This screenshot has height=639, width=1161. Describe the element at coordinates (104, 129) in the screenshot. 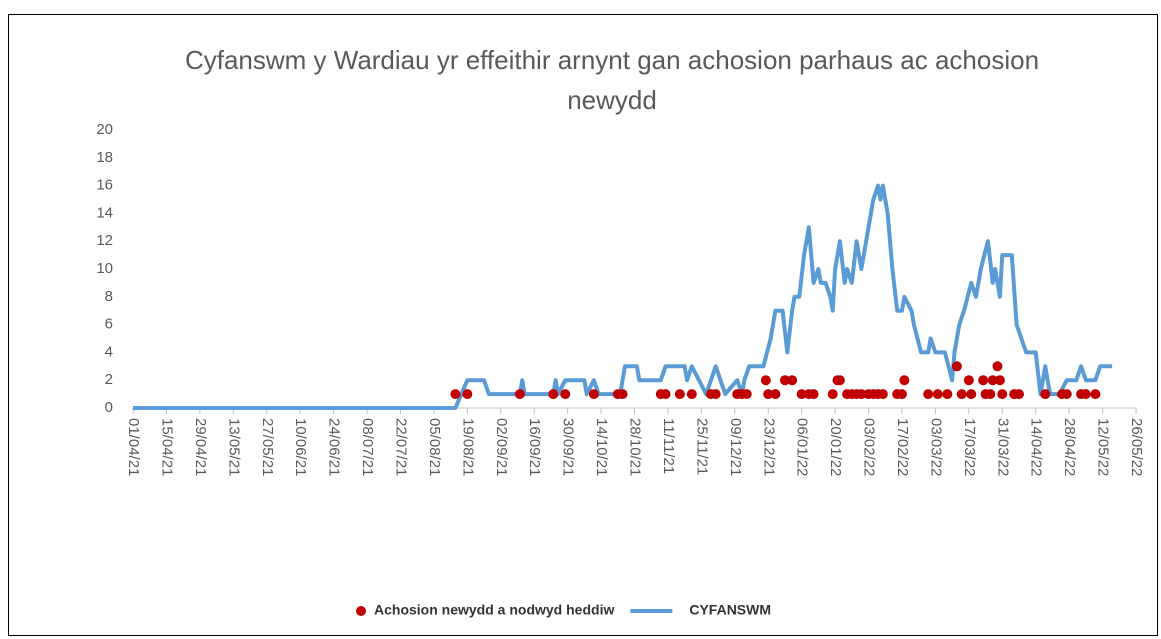

I see `y-tick-label: 20` at that location.